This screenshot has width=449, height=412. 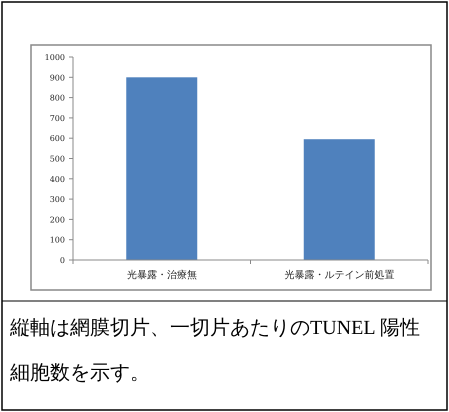 What do you see at coordinates (57, 179) in the screenshot?
I see `y-tick-label: 400` at bounding box center [57, 179].